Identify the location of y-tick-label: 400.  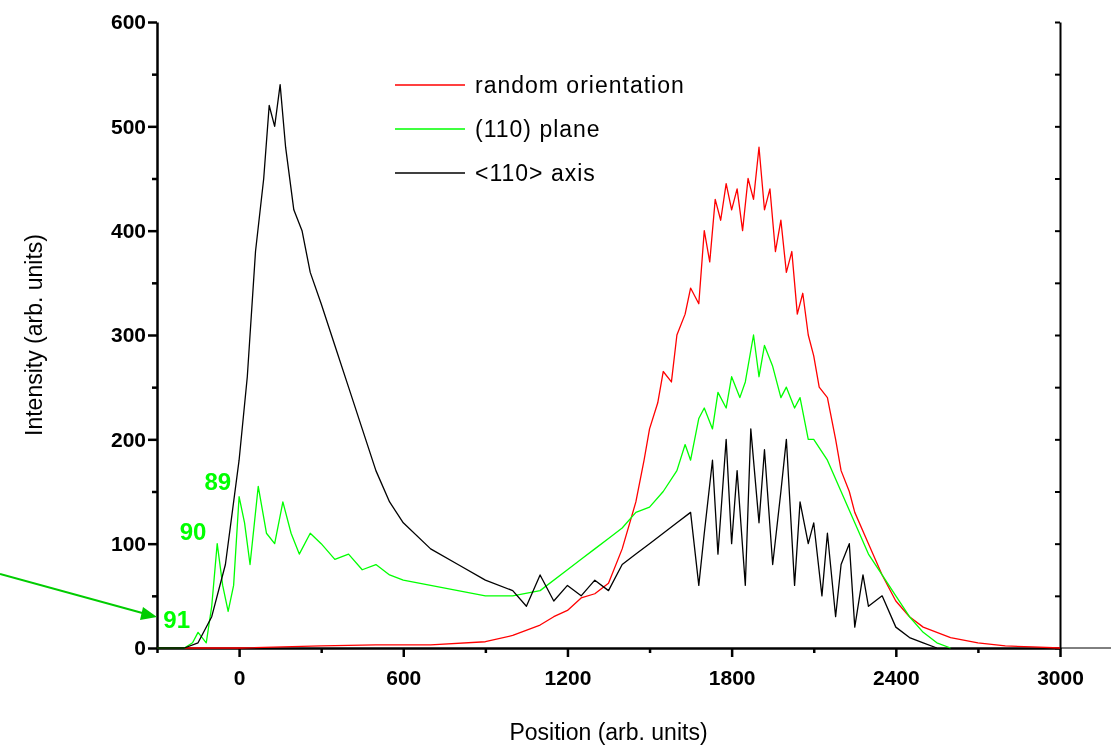
(128, 230).